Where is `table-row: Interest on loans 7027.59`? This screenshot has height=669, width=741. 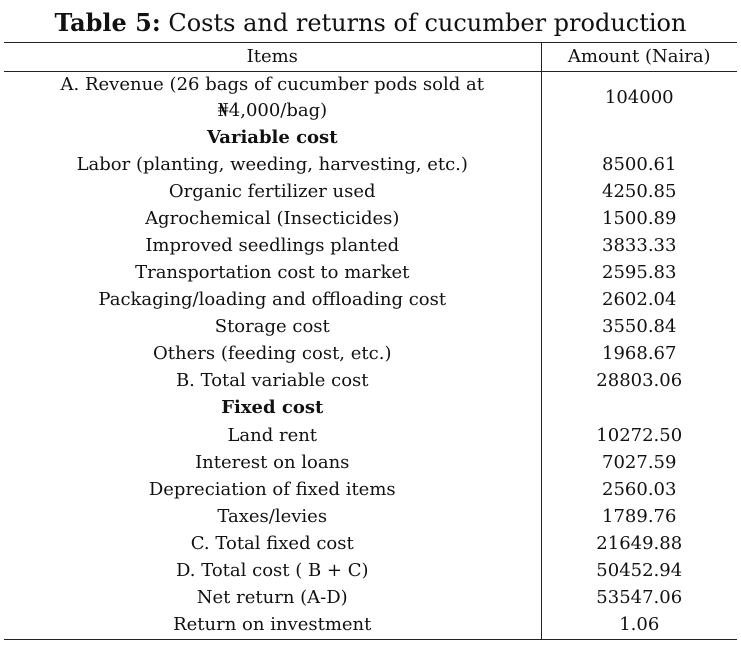 table-row: Interest on loans 7027.59 is located at coordinates (370, 463).